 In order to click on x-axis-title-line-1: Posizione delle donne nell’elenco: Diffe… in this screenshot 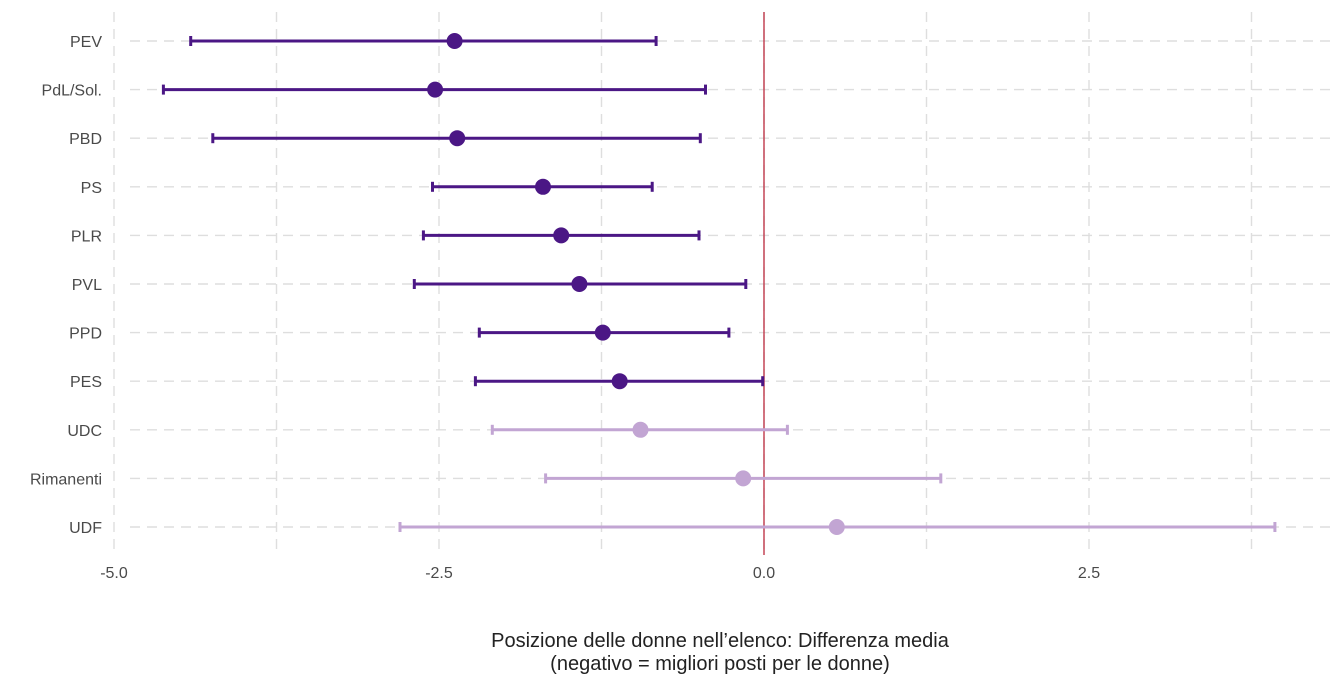, I will do `click(720, 641)`.